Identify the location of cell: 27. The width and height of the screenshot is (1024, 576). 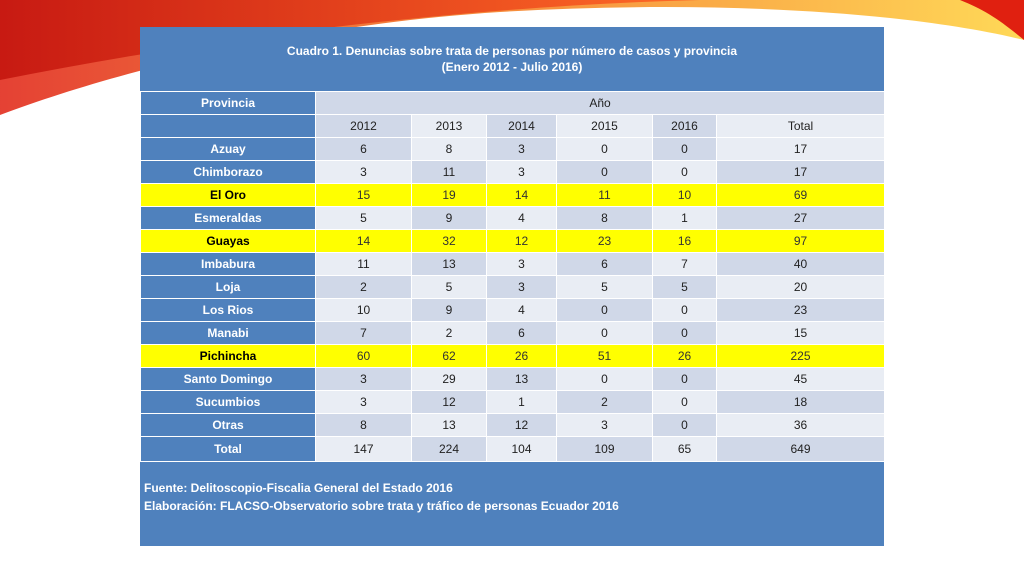
(800, 218).